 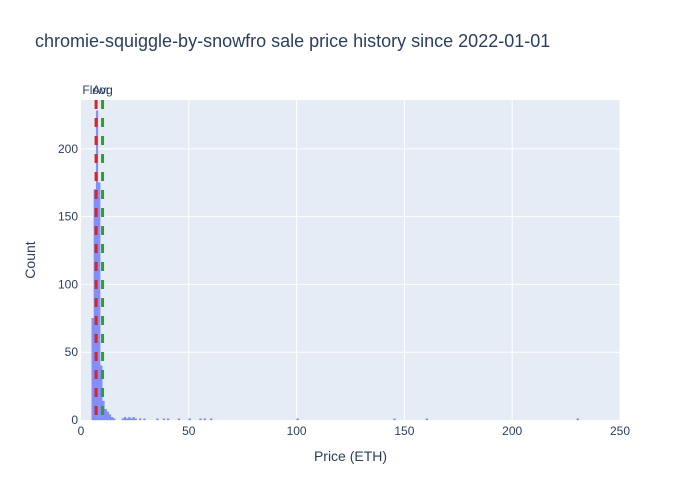 I want to click on x-tick-label: 0, so click(x=81, y=431).